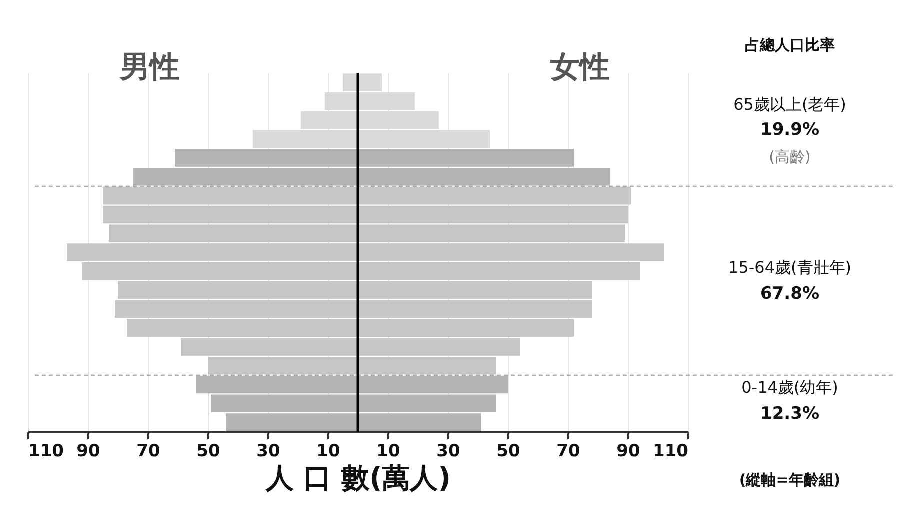 The height and width of the screenshot is (509, 901). I want to click on x-axis-title: 人 口 數(萬人), so click(358, 478).